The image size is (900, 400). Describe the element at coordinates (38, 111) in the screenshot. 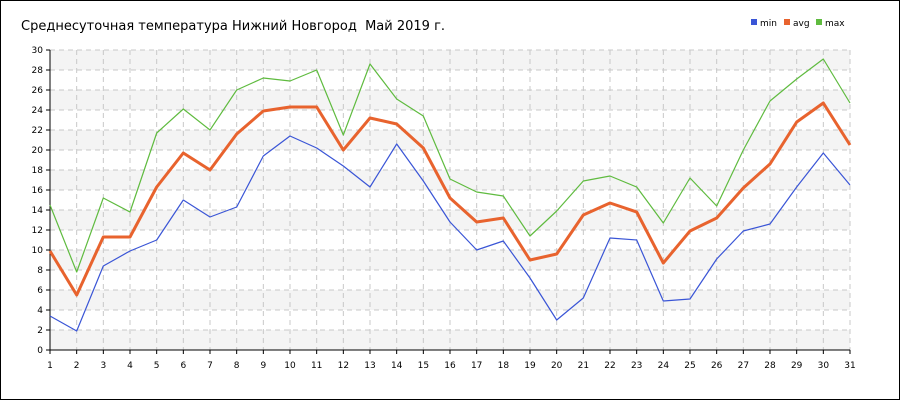

I see `y-tick-label: 24` at that location.